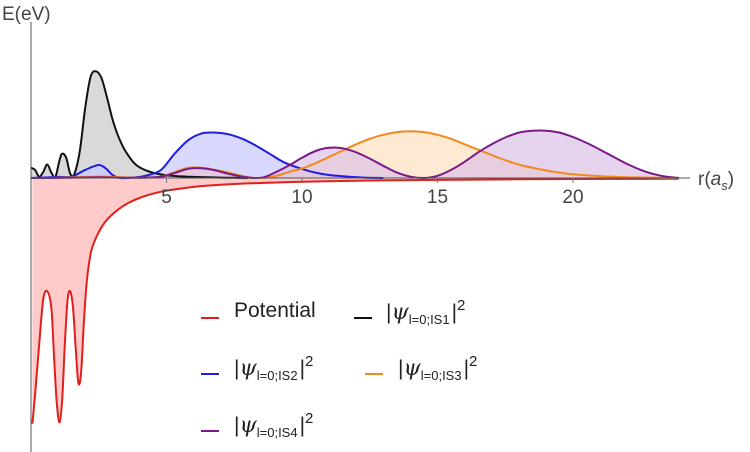 The height and width of the screenshot is (452, 750). I want to click on legend-label-is1: |ψl=0;IS1|2, so click(425, 312).